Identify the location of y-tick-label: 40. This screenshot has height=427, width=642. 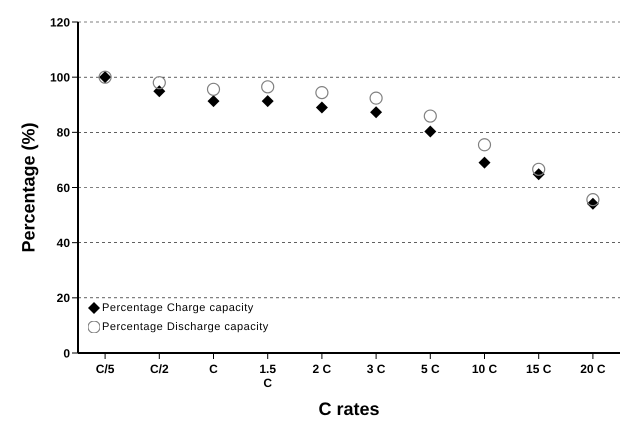
(63, 243).